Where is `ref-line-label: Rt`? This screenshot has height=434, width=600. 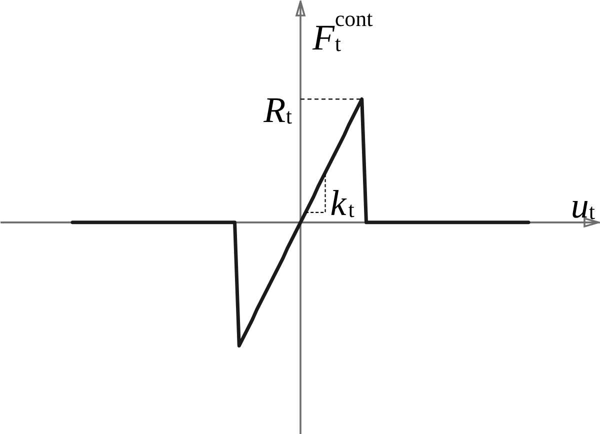 ref-line-label: Rt is located at coordinates (277, 110).